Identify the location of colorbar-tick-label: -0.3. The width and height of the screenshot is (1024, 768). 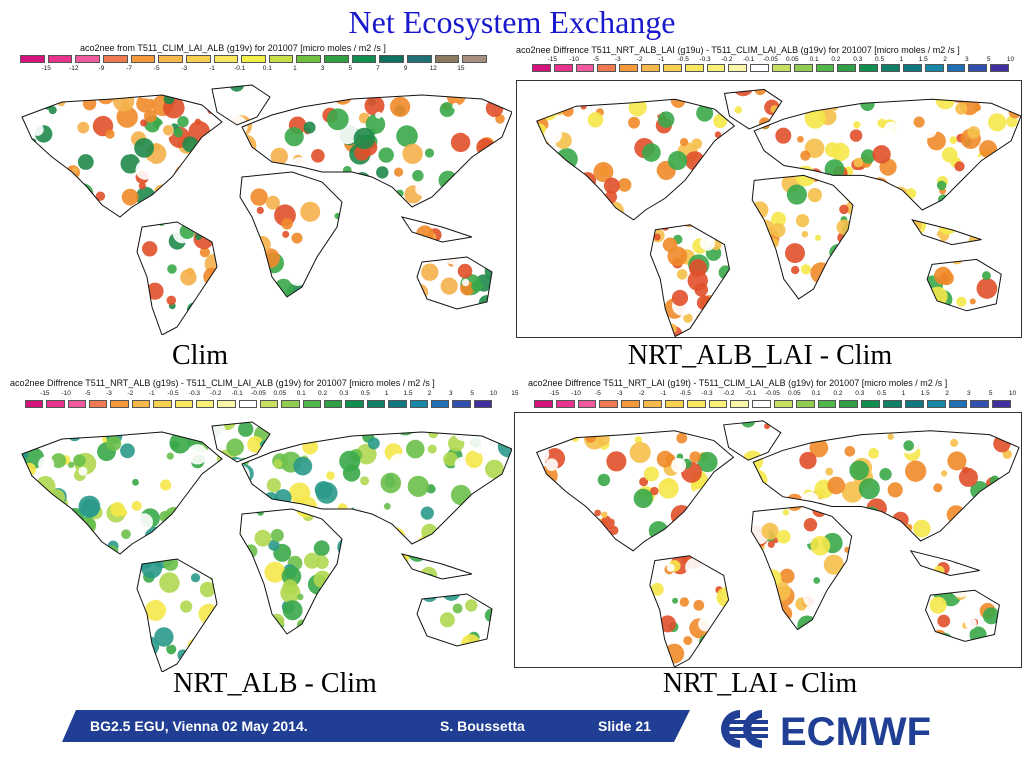
(194, 393).